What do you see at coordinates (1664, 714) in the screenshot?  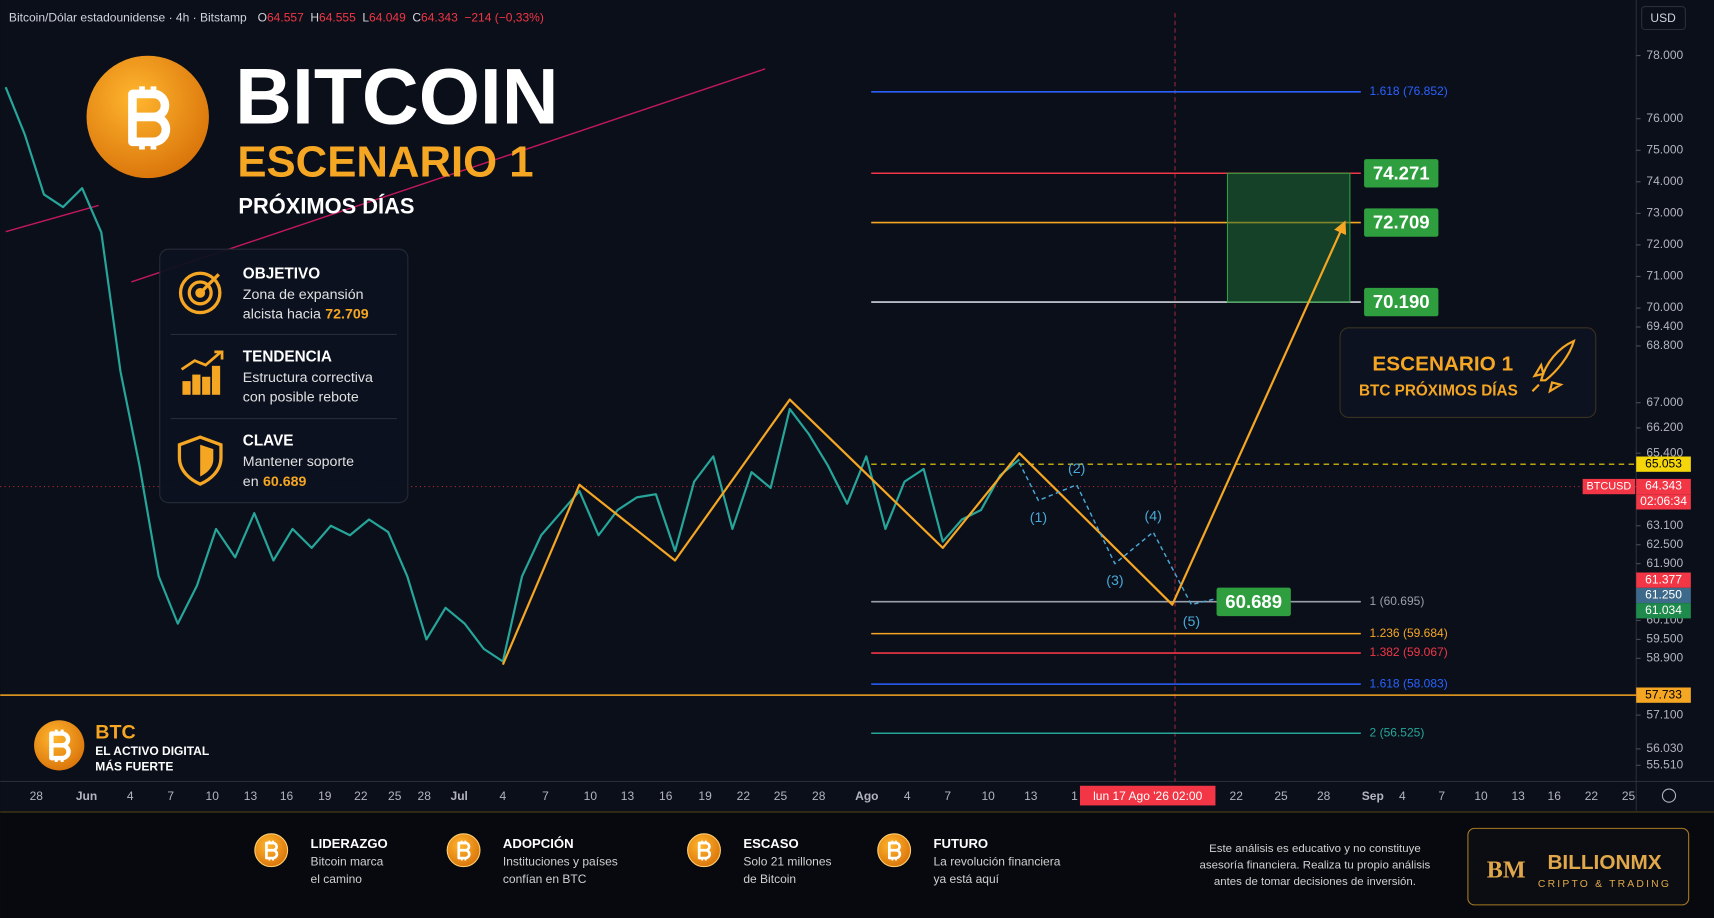 I see `y-tick-label: 57.100` at bounding box center [1664, 714].